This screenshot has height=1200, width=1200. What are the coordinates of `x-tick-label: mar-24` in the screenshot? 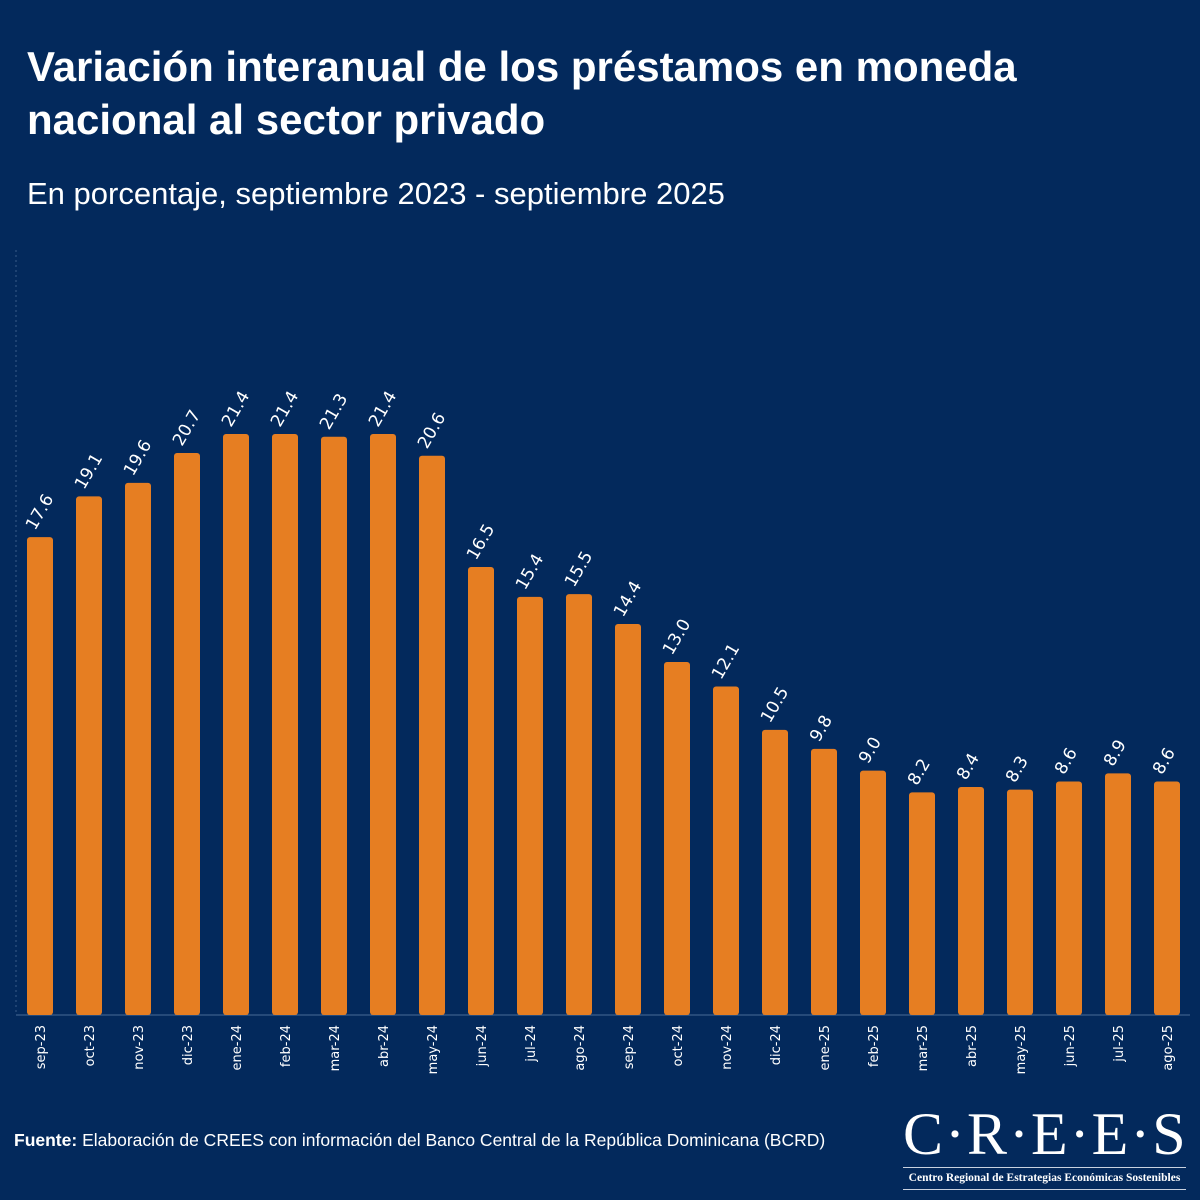 It's located at (335, 1048).